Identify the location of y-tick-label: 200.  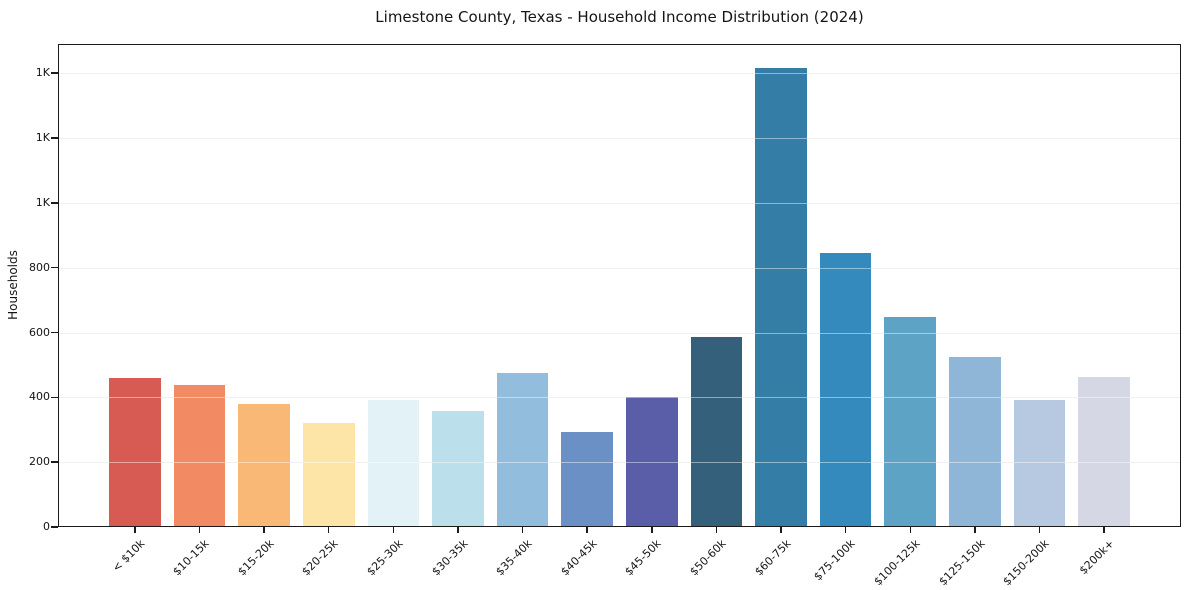
(39, 462).